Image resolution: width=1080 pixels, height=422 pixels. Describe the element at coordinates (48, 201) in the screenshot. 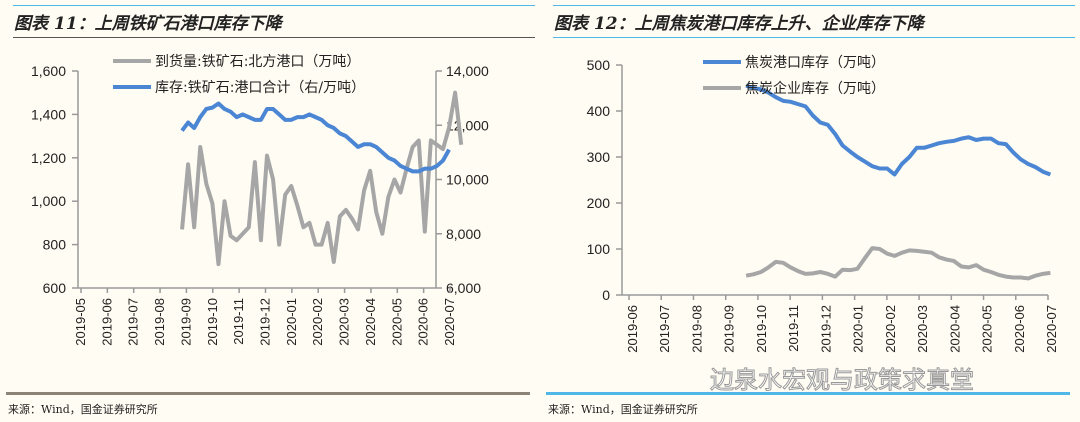

I see `y-tick-label: 1,000` at that location.